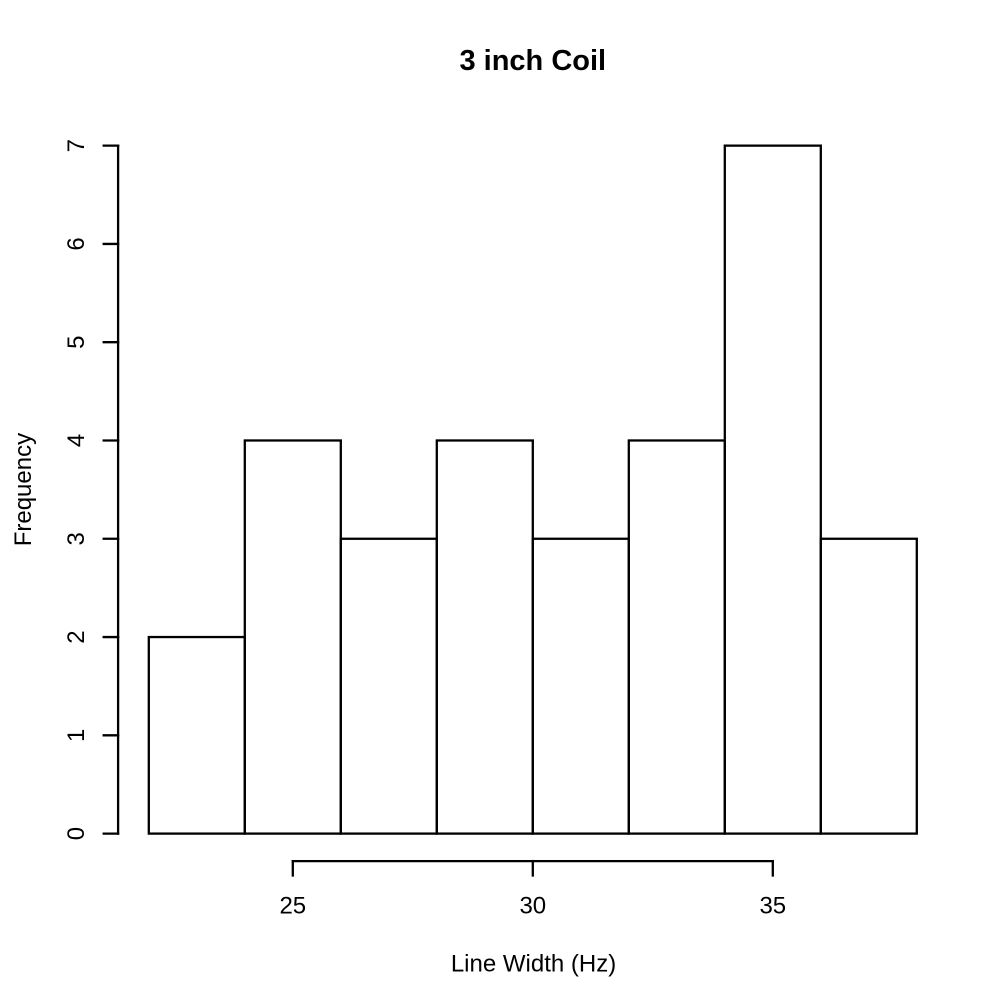 Image resolution: width=1008 pixels, height=1008 pixels. What do you see at coordinates (23, 489) in the screenshot?
I see `svg-text: Frequency` at bounding box center [23, 489].